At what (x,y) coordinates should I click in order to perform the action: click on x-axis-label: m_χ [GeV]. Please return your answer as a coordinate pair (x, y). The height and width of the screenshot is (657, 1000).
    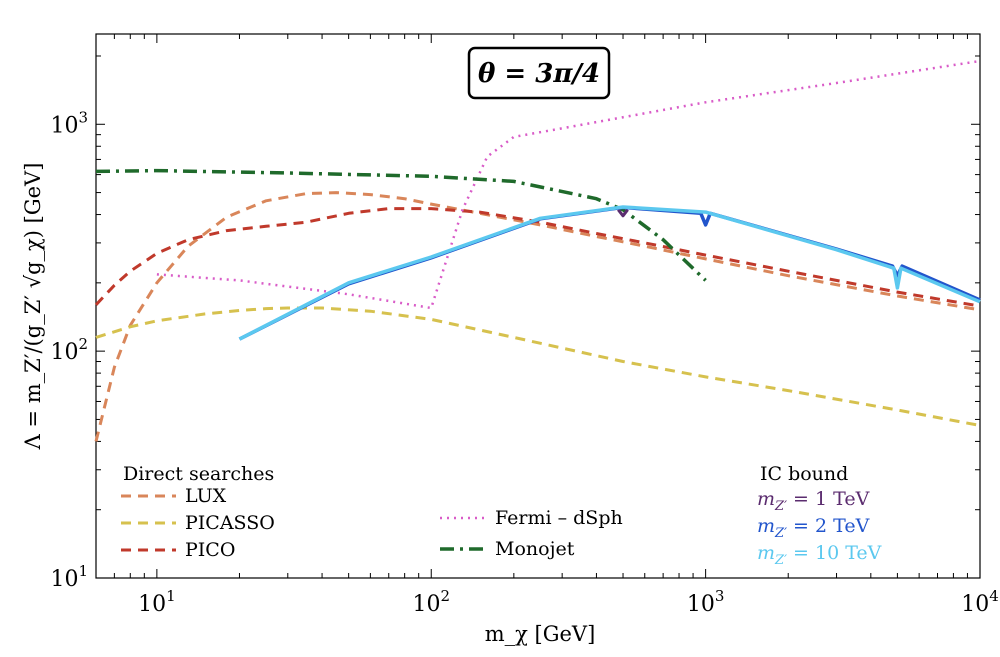
    Looking at the image, I should click on (540, 634).